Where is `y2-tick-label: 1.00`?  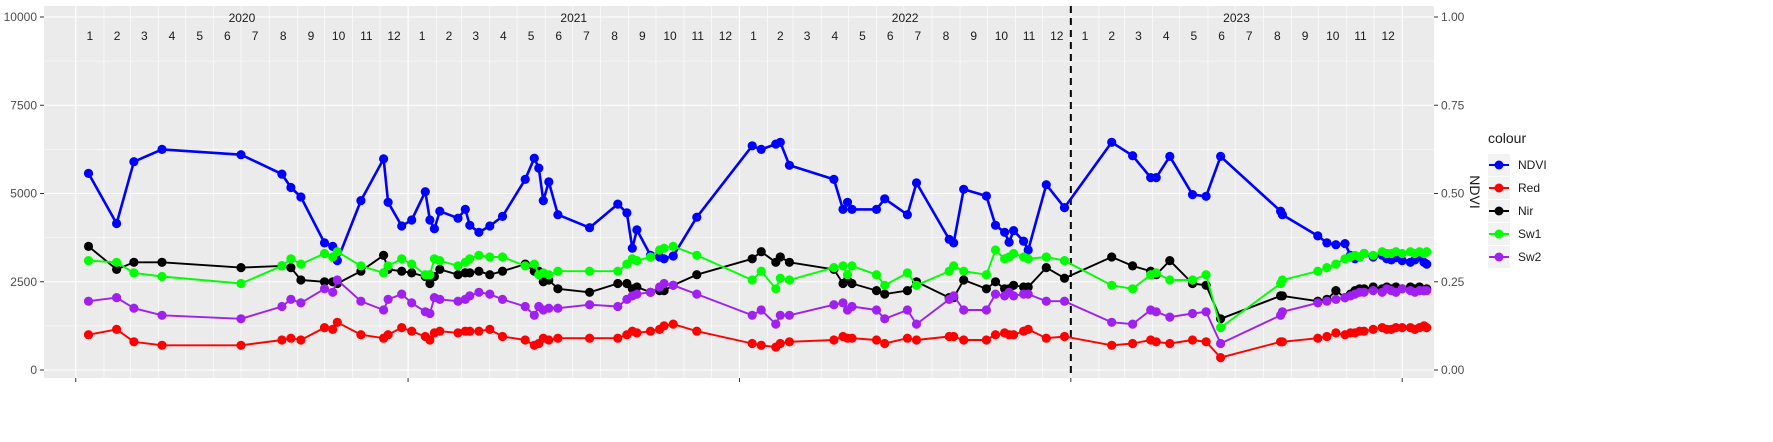
y2-tick-label: 1.00 is located at coordinates (1453, 17).